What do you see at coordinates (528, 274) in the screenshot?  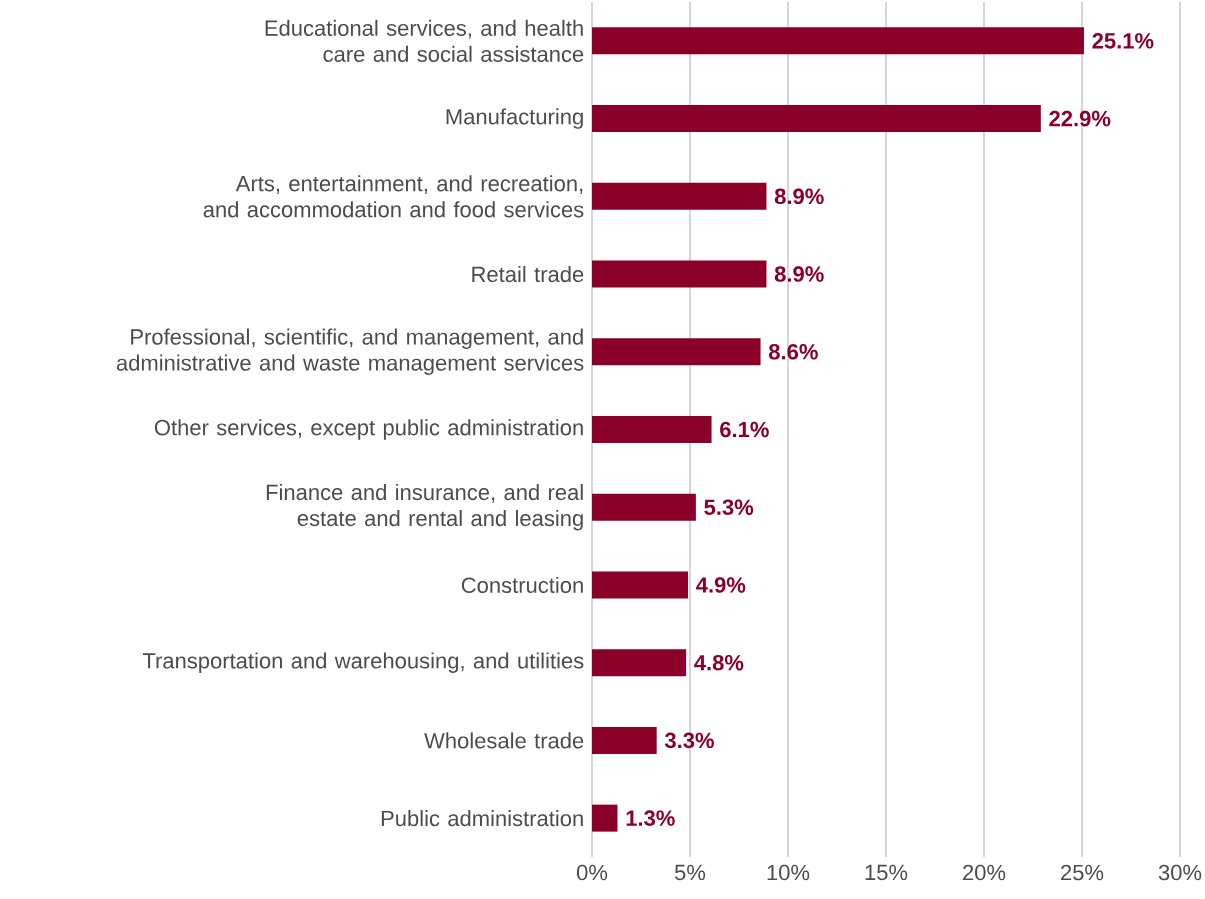 I see `y-tick-label: Retail trade` at bounding box center [528, 274].